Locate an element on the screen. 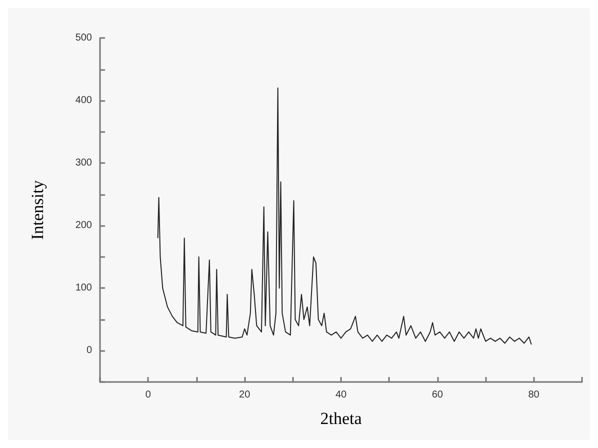  y-axis-title: Intensity is located at coordinates (37, 210).